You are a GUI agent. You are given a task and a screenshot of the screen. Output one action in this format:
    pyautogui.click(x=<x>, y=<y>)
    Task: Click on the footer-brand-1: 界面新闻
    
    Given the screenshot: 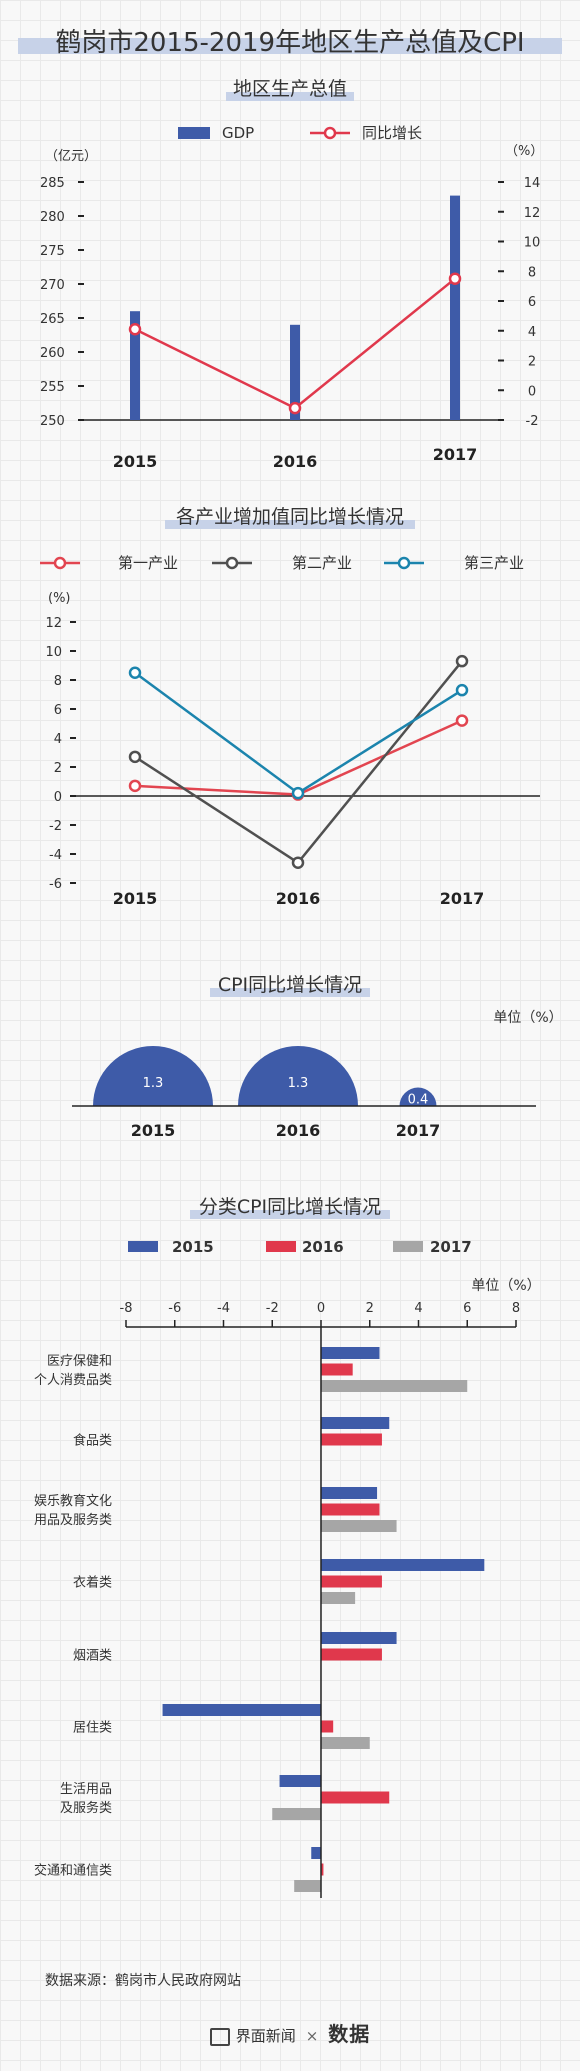 What is the action you would take?
    pyautogui.click(x=265, y=2036)
    